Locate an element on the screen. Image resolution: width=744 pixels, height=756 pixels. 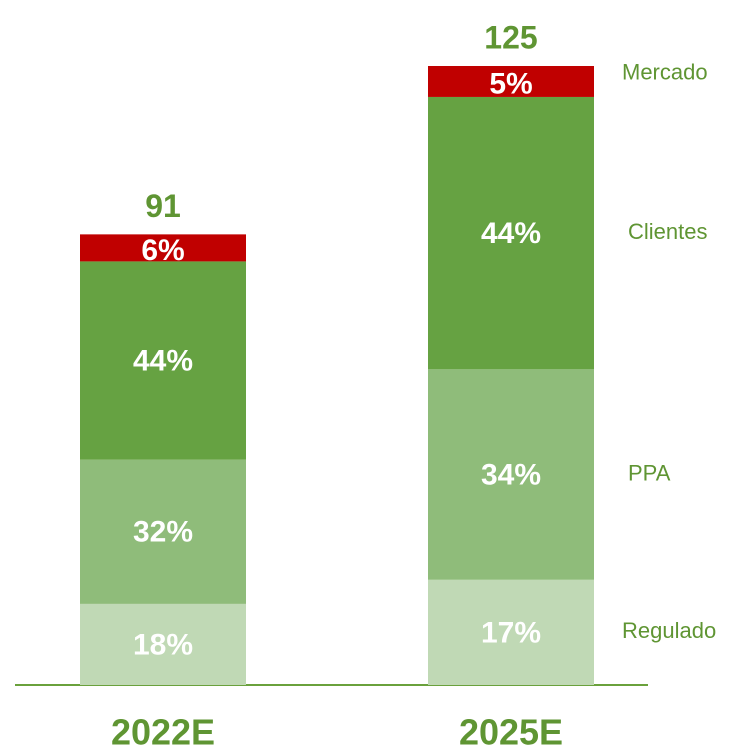
segment-label: 18% is located at coordinates (163, 644).